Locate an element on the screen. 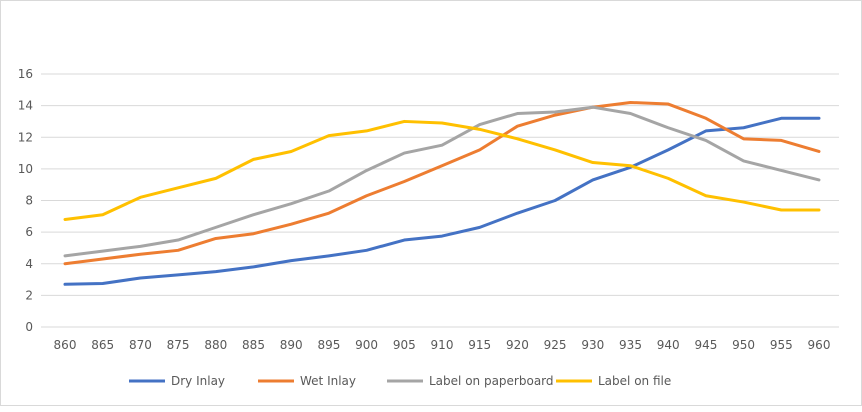 Image resolution: width=862 pixels, height=412 pixels. x-tick-label: 900 is located at coordinates (366, 345).